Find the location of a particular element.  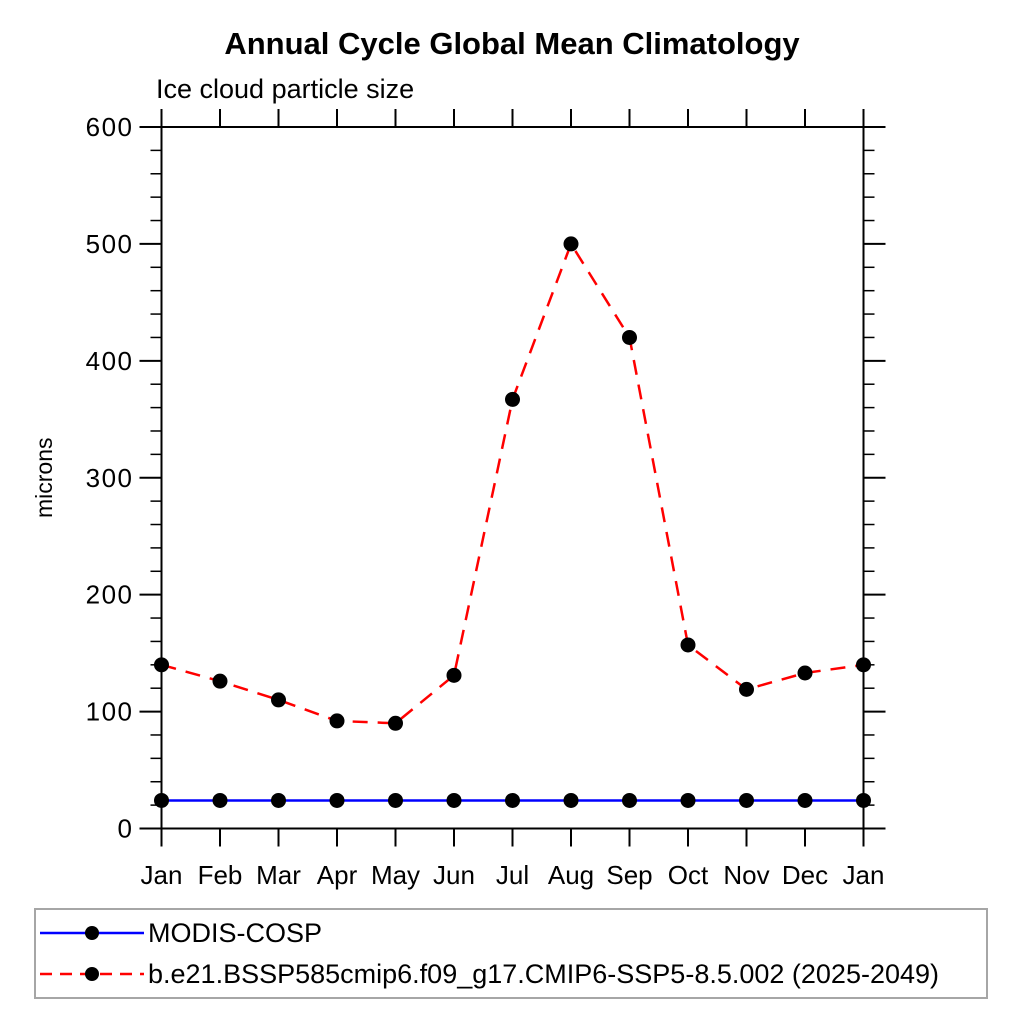

y-tick-label: 0 is located at coordinates (126, 829).